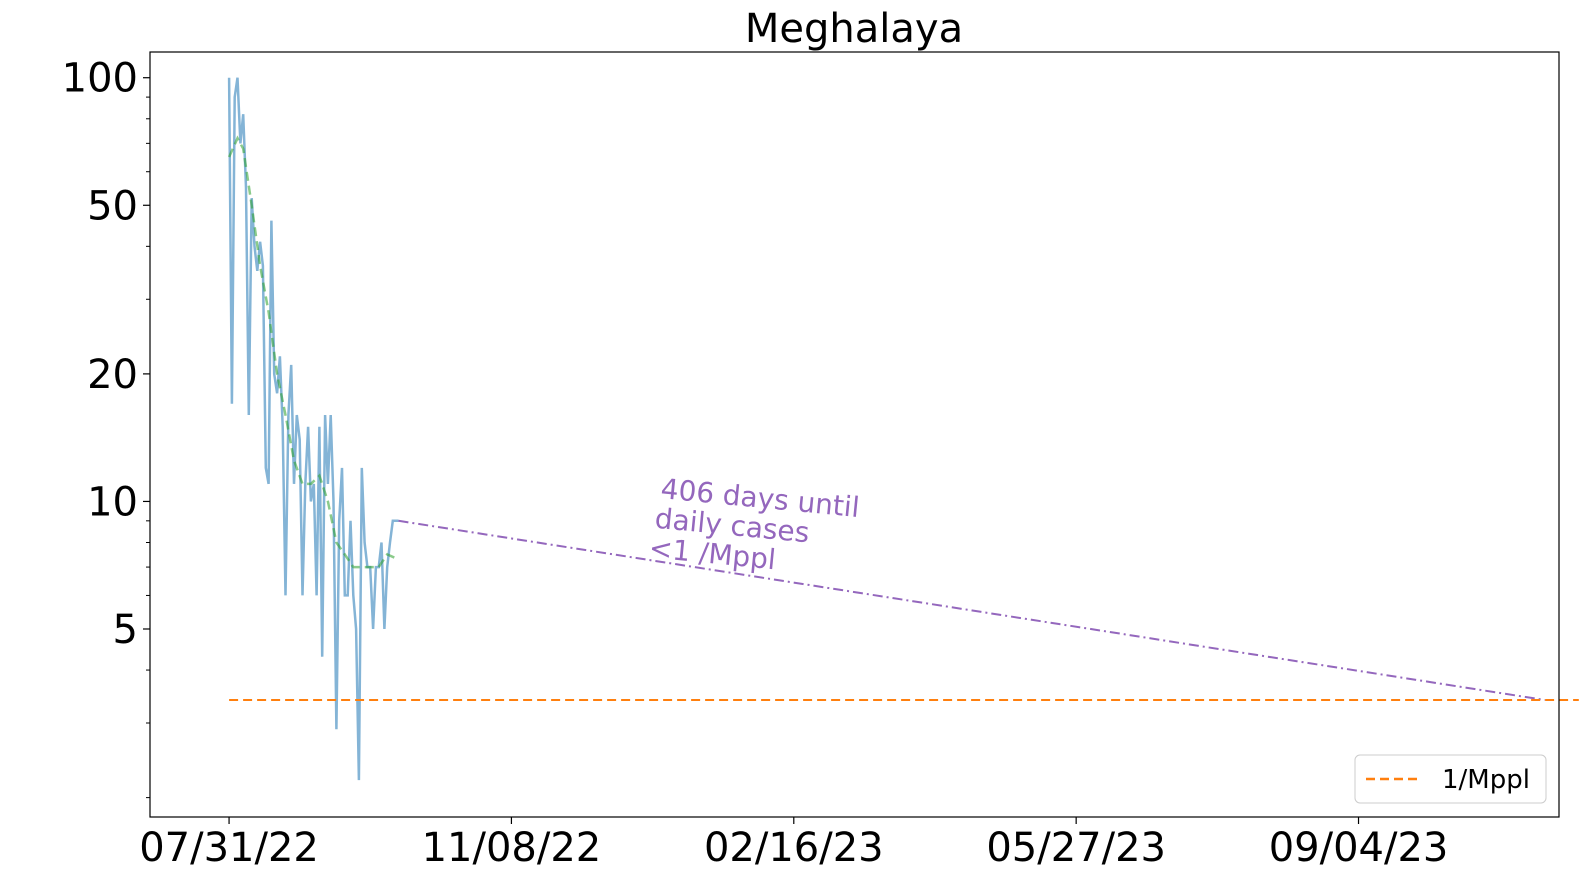 The height and width of the screenshot is (890, 1589). What do you see at coordinates (125, 630) in the screenshot?
I see `y-tick-label: 5` at bounding box center [125, 630].